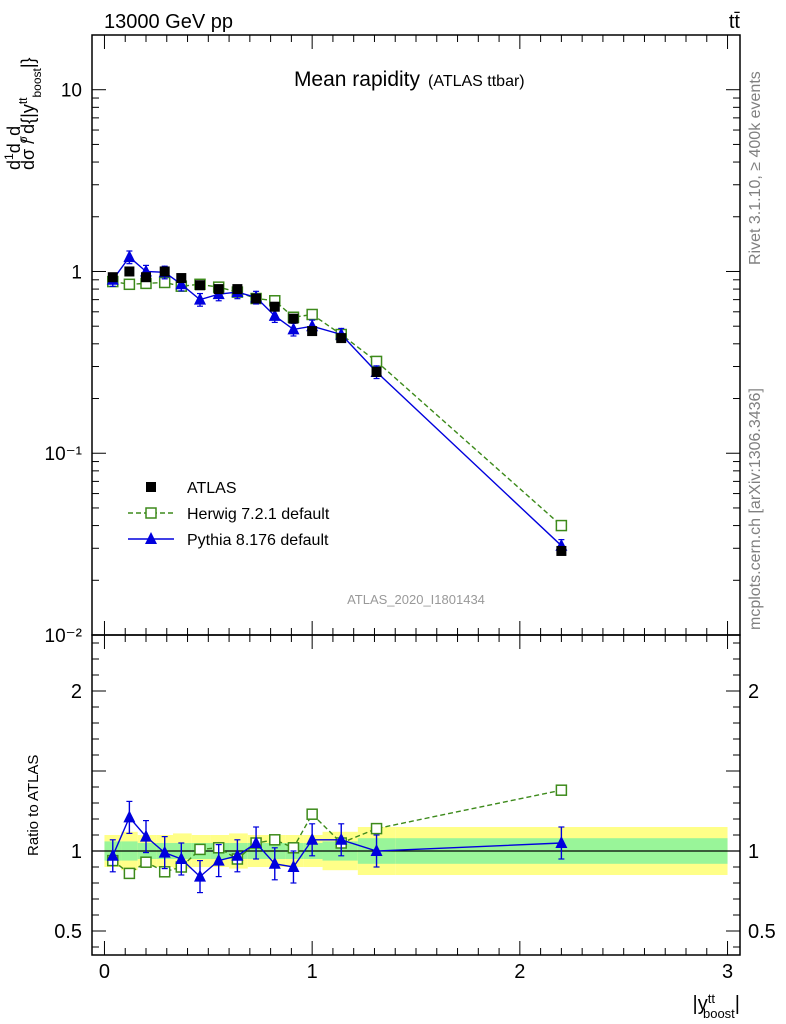 The width and height of the screenshot is (786, 1024). I want to click on y-tick-label-top: 10⁻¹, so click(64, 454).